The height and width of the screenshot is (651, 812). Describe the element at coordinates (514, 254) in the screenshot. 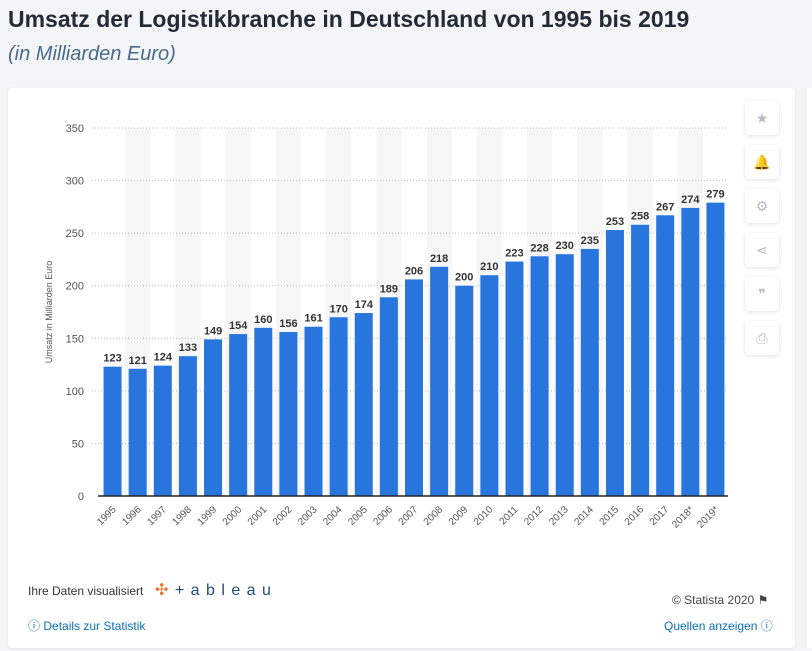

I see `data-label: 223` at that location.